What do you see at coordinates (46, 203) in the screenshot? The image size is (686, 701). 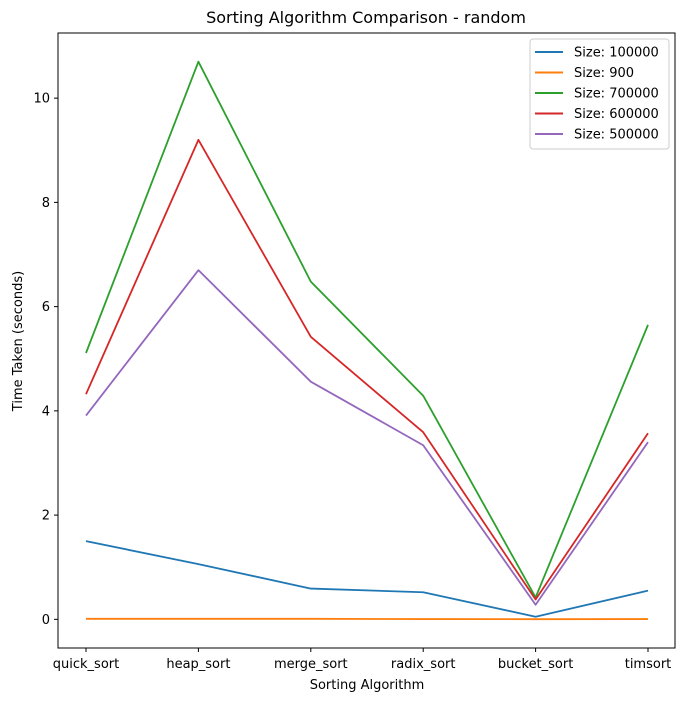 I see `y-tick-label: 8` at bounding box center [46, 203].